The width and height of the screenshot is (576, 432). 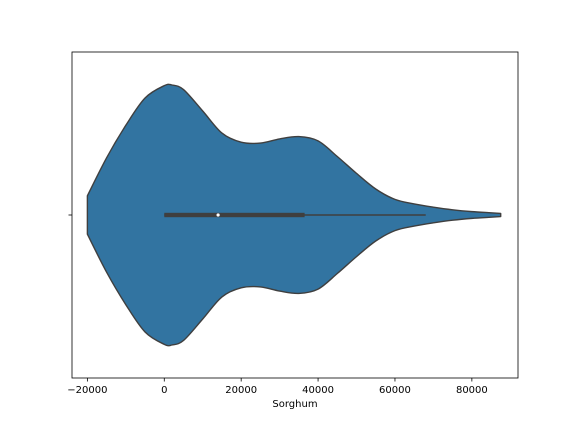 What do you see at coordinates (164, 390) in the screenshot?
I see `x-tick-label: 0` at bounding box center [164, 390].